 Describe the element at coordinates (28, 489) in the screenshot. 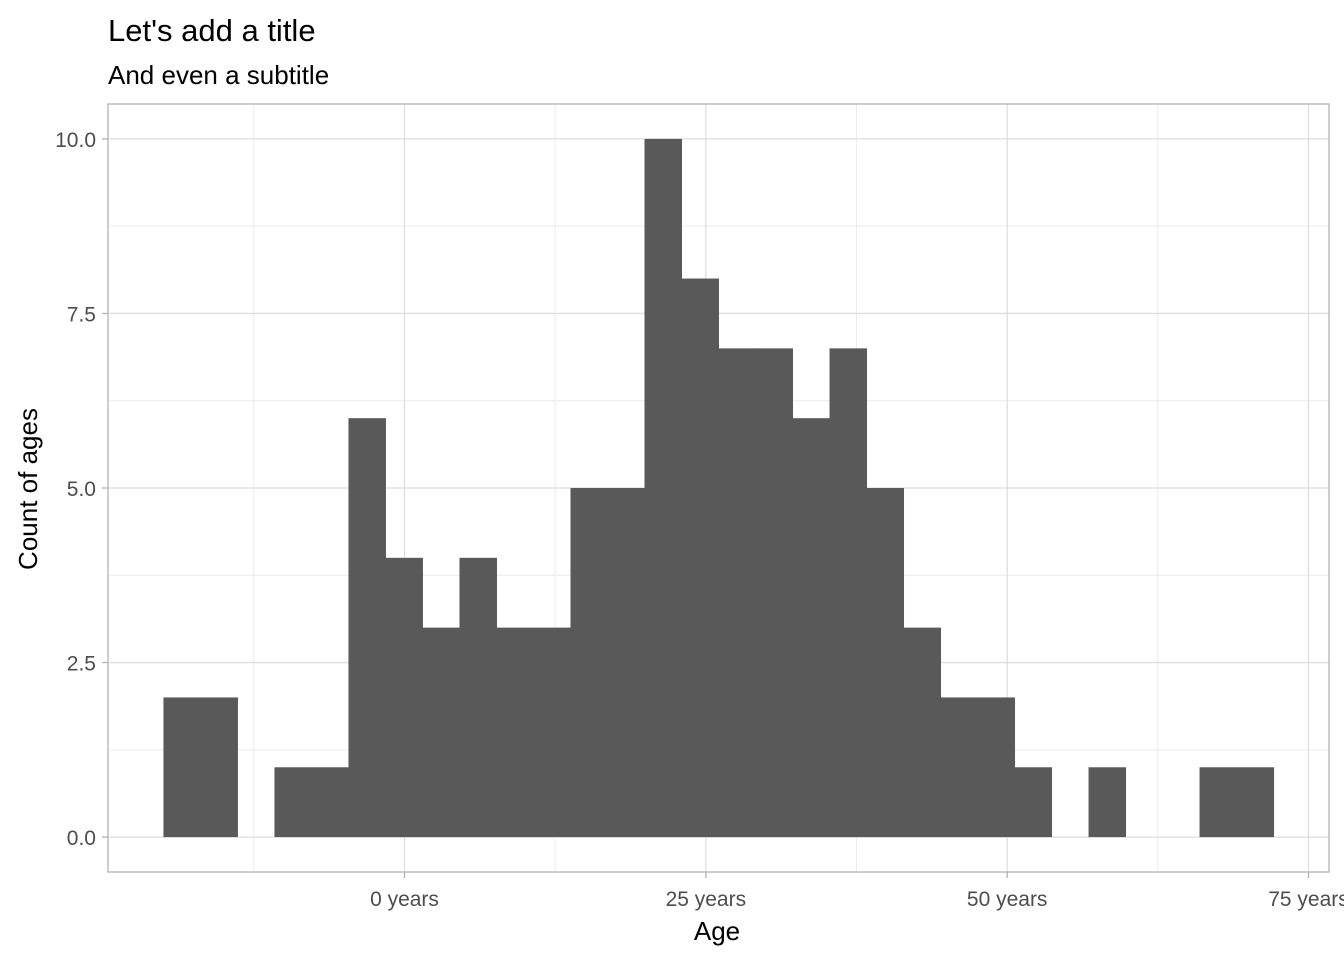

I see `y-axis-title: Count of ages` at that location.